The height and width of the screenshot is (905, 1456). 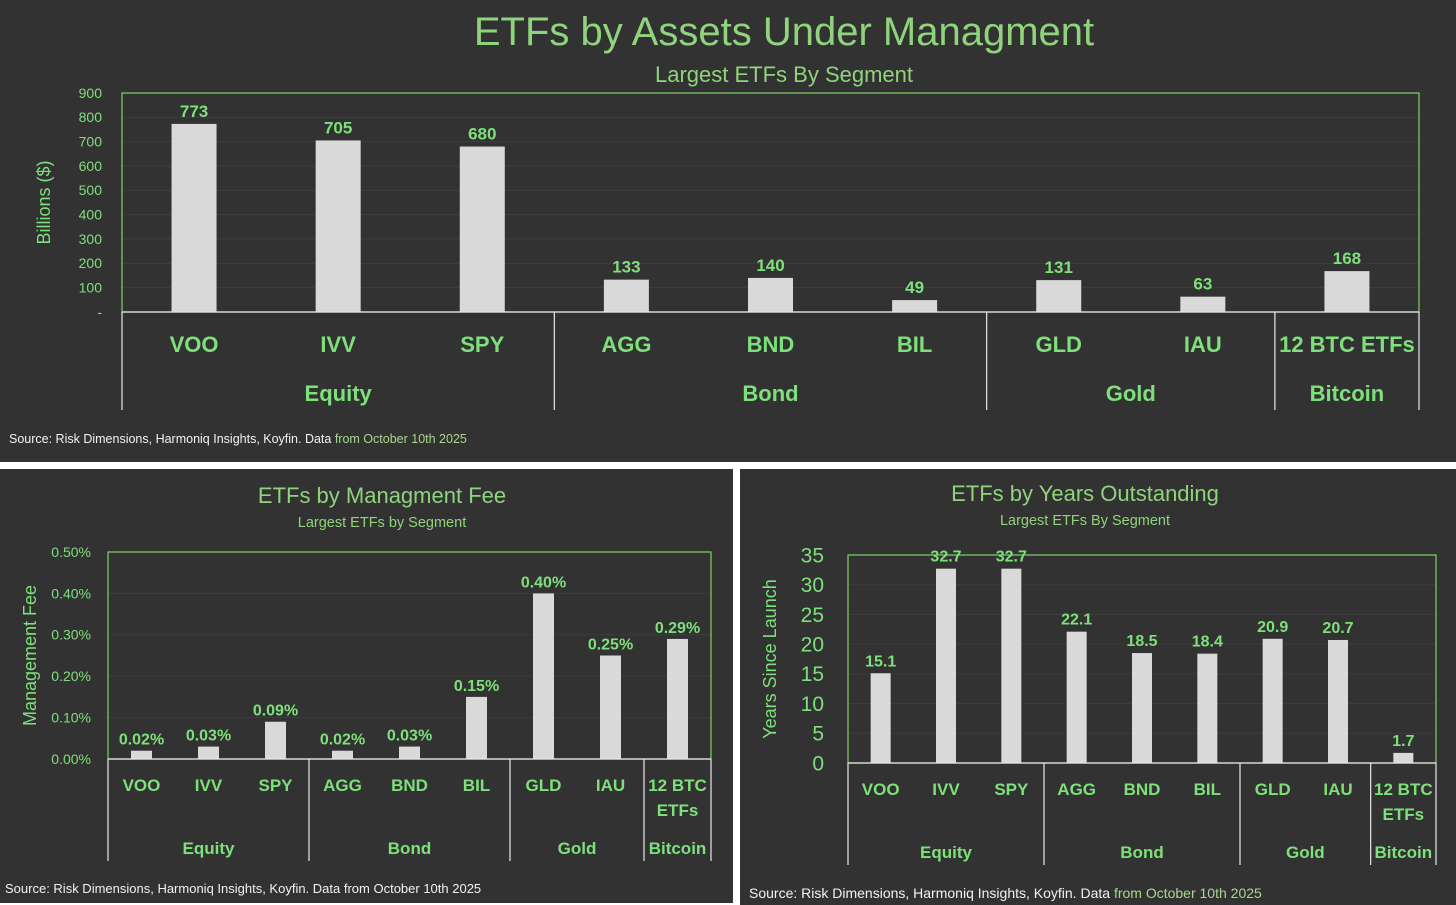 What do you see at coordinates (812, 704) in the screenshot?
I see `y-tick-label: 10` at bounding box center [812, 704].